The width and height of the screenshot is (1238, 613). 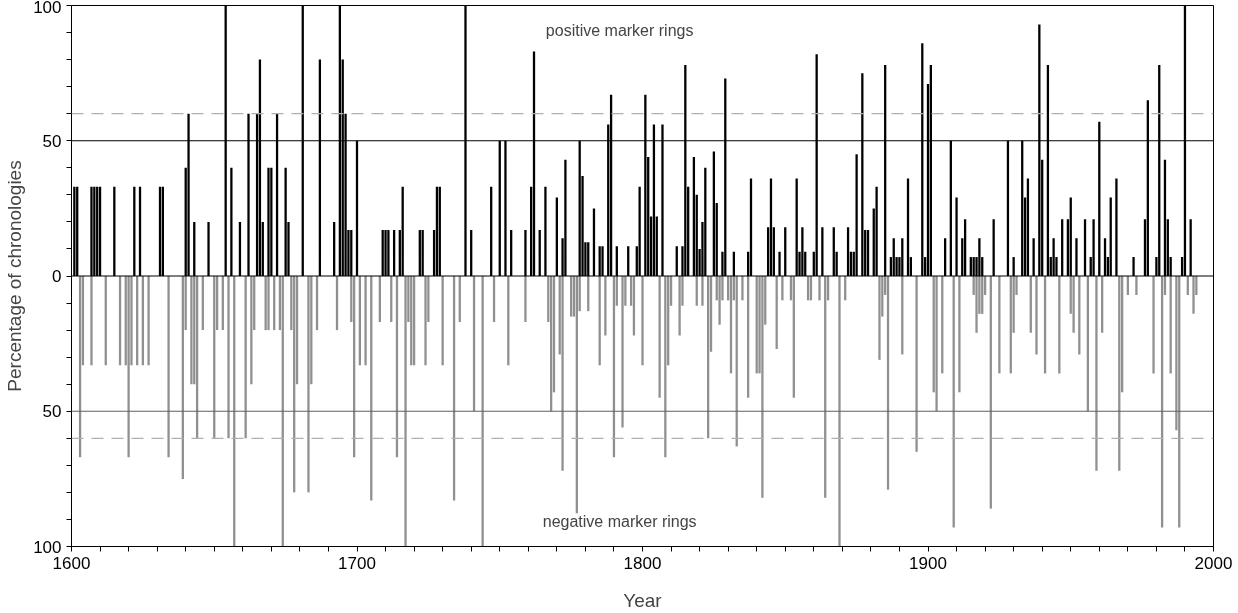 What do you see at coordinates (642, 563) in the screenshot?
I see `x-tick-label: 1800` at bounding box center [642, 563].